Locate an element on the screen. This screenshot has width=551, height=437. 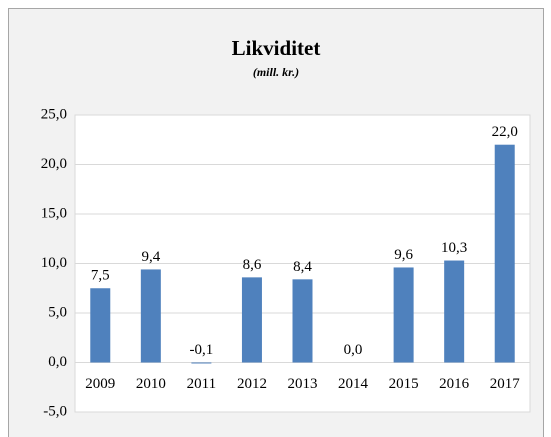
x-tick-label: 2015 is located at coordinates (404, 384).